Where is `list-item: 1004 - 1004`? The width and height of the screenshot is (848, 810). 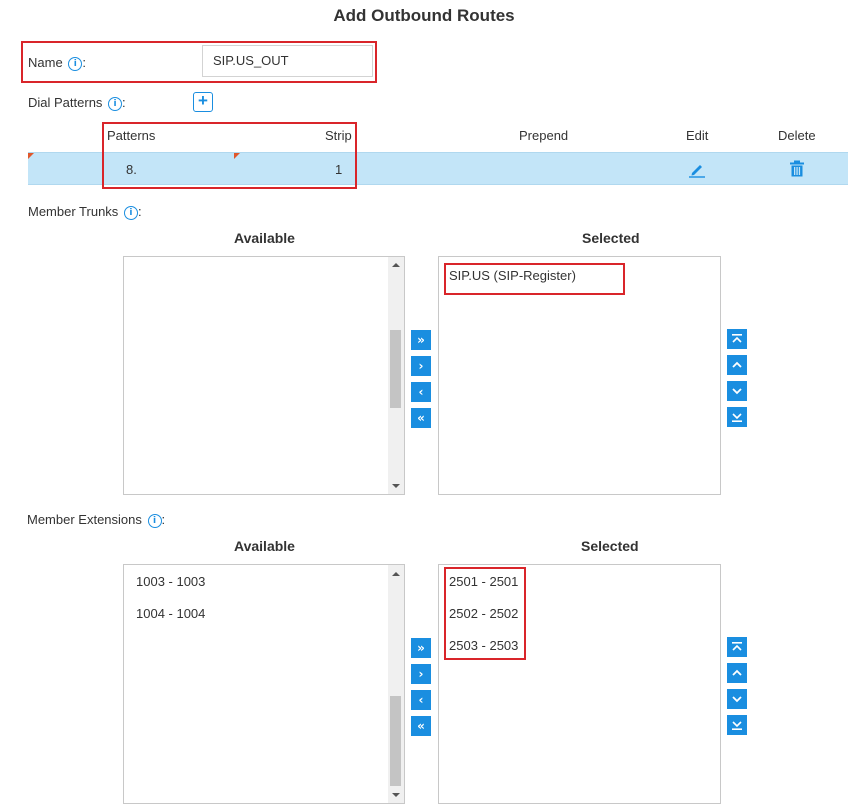 list-item: 1004 - 1004 is located at coordinates (171, 613).